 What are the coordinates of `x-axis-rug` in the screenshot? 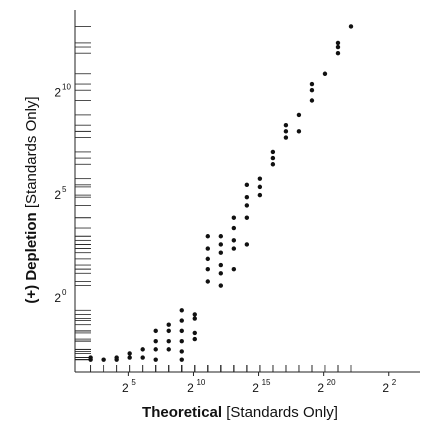 It's located at (221, 368).